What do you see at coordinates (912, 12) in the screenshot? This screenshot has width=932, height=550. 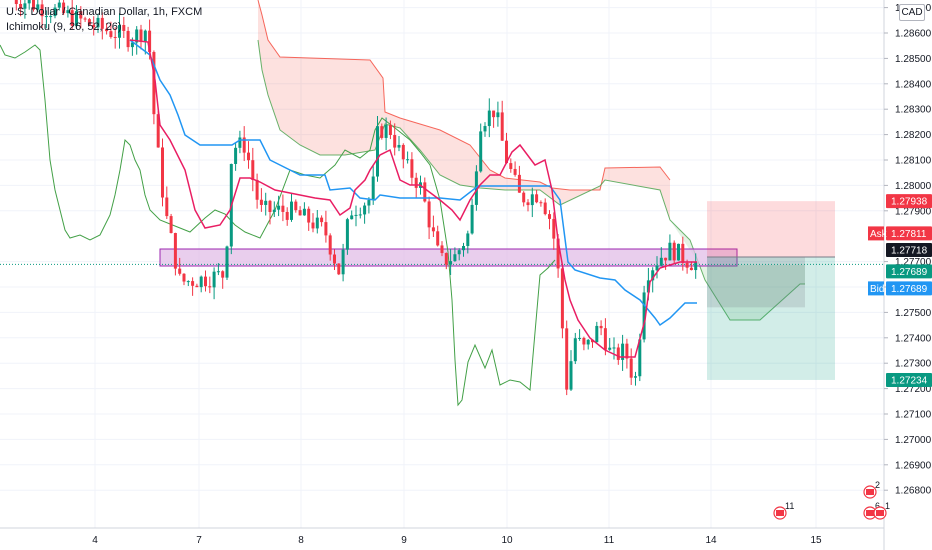 I see `currency-button: CAD` at bounding box center [912, 12].